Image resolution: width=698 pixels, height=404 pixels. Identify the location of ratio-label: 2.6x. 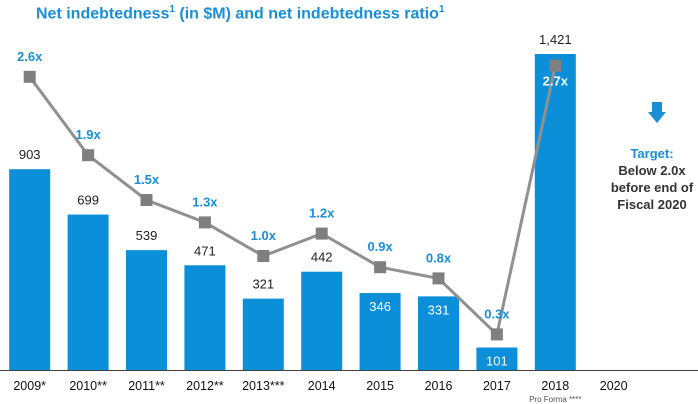
(30, 56).